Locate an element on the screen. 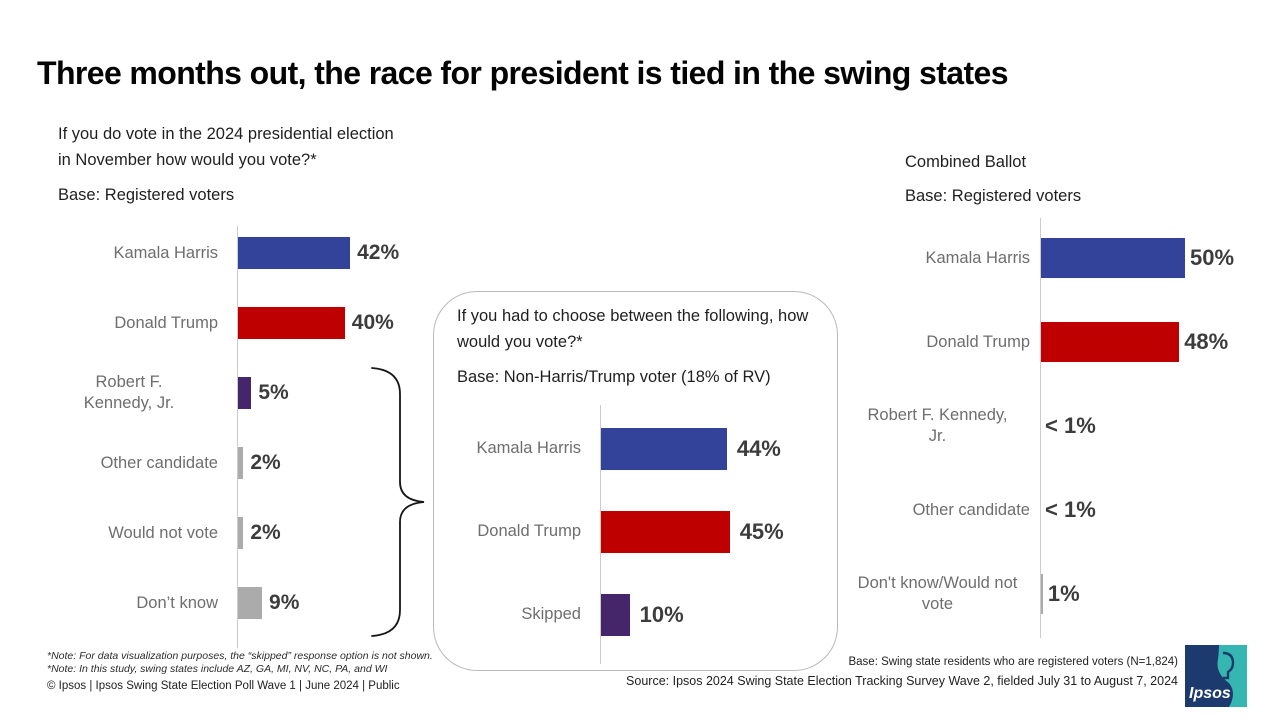 The width and height of the screenshot is (1280, 720). mid-chart-base: Base: Non-Harris/Trump voter (18% of RV) is located at coordinates (614, 377).